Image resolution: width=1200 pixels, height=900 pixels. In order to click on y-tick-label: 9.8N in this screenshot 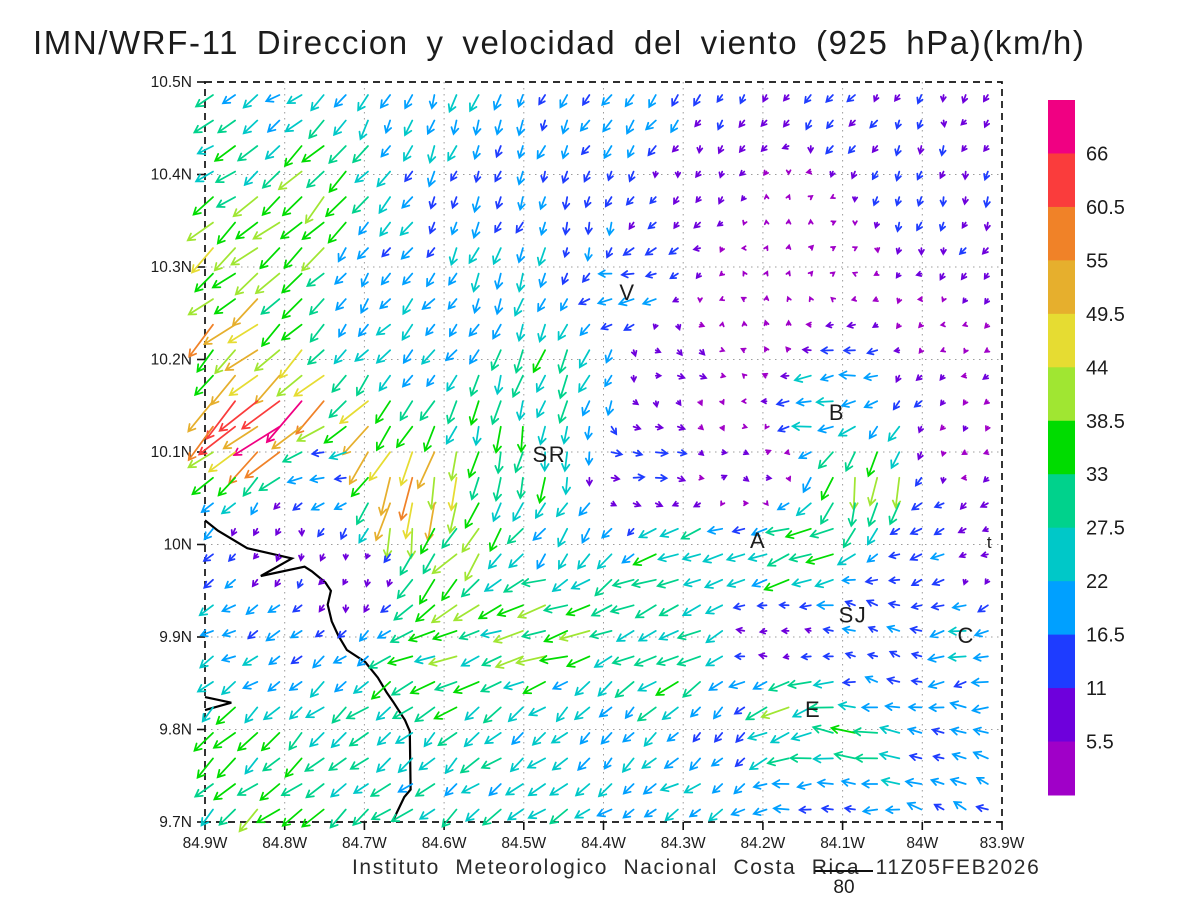, I will do `click(175, 730)`.